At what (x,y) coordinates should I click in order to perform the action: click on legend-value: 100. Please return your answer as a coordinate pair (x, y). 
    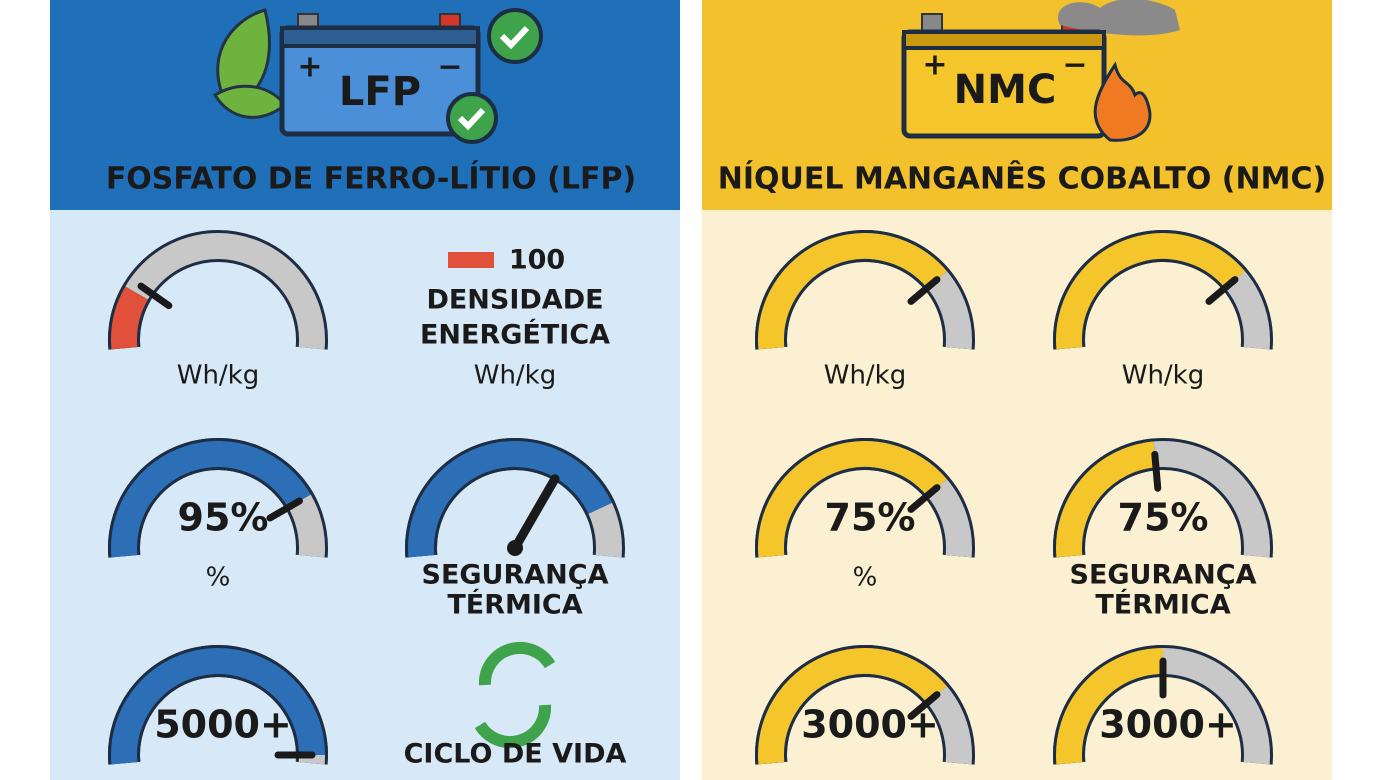
    Looking at the image, I should click on (537, 260).